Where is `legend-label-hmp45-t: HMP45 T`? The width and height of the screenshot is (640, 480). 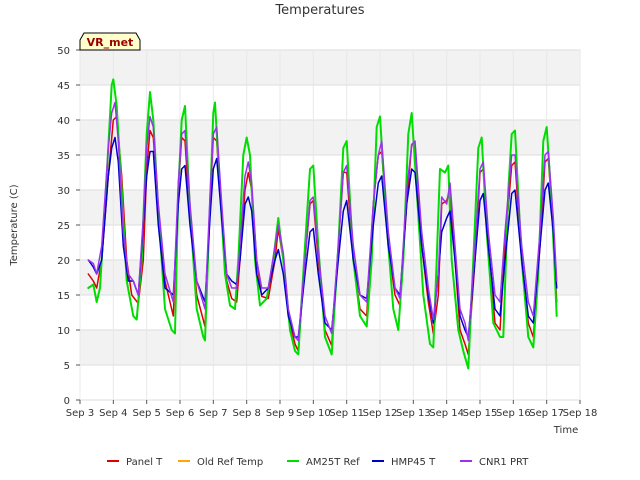
legend-label-hmp45-t: HMP45 T is located at coordinates (413, 462).